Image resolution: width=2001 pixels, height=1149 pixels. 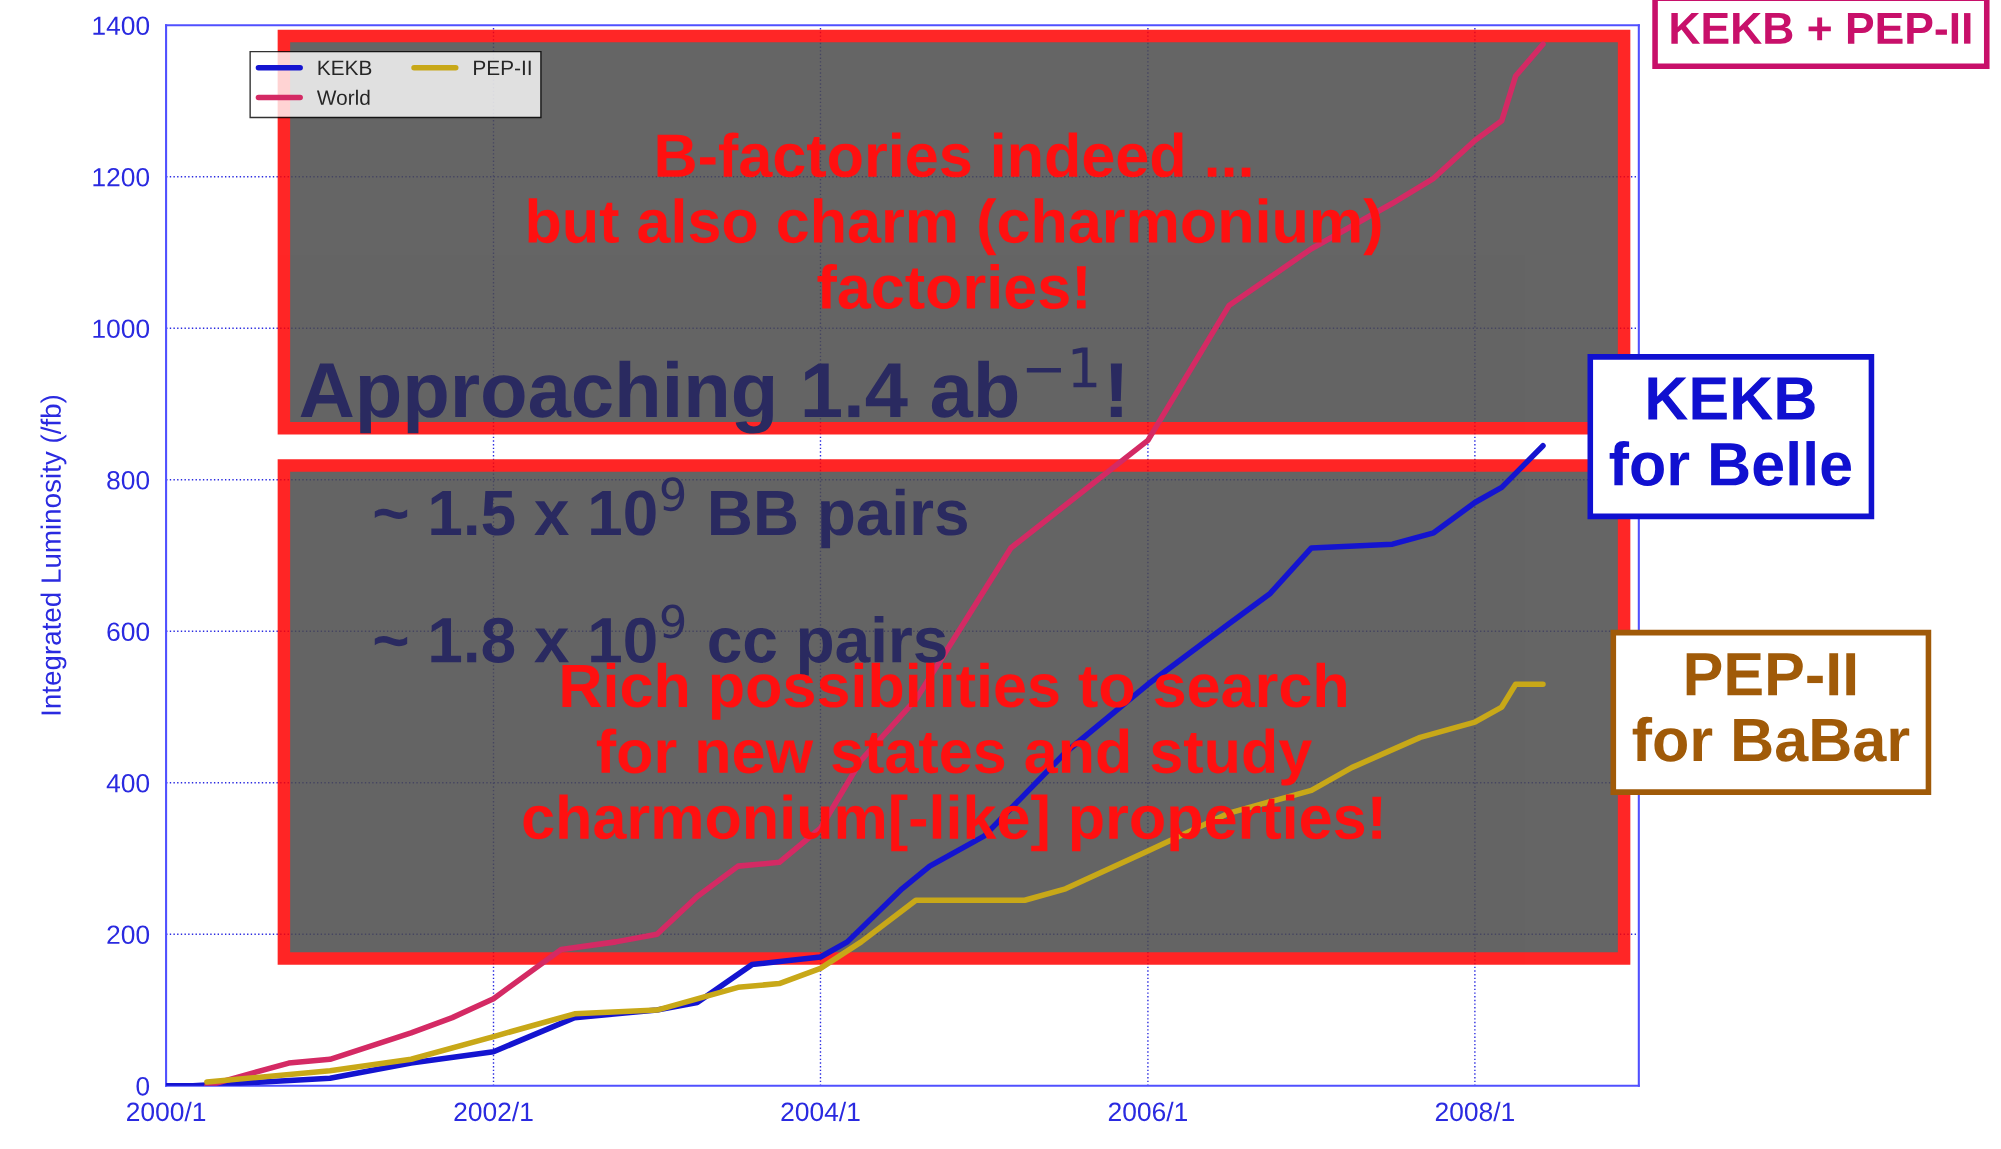 What do you see at coordinates (121, 329) in the screenshot?
I see `y-tick-label: 1000` at bounding box center [121, 329].